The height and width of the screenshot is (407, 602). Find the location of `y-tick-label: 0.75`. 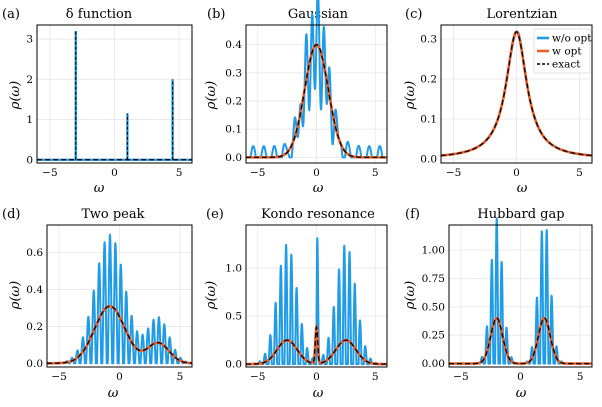

y-tick-label: 0.75 is located at coordinates (433, 279).